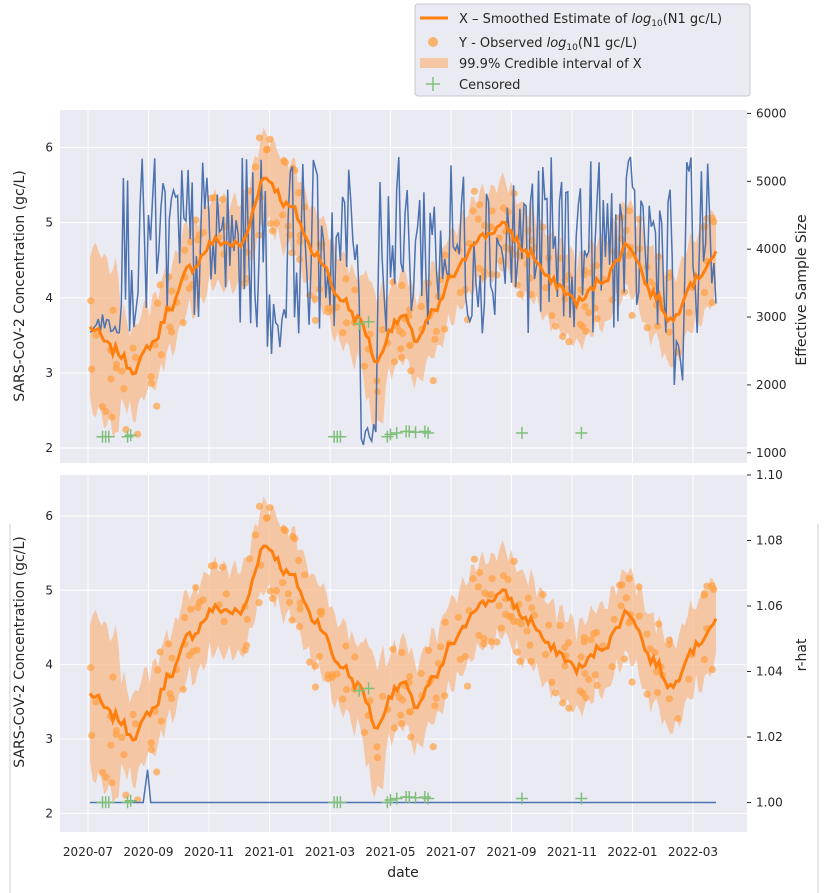  What do you see at coordinates (769, 672) in the screenshot?
I see `tick-label: 1.04` at bounding box center [769, 672].